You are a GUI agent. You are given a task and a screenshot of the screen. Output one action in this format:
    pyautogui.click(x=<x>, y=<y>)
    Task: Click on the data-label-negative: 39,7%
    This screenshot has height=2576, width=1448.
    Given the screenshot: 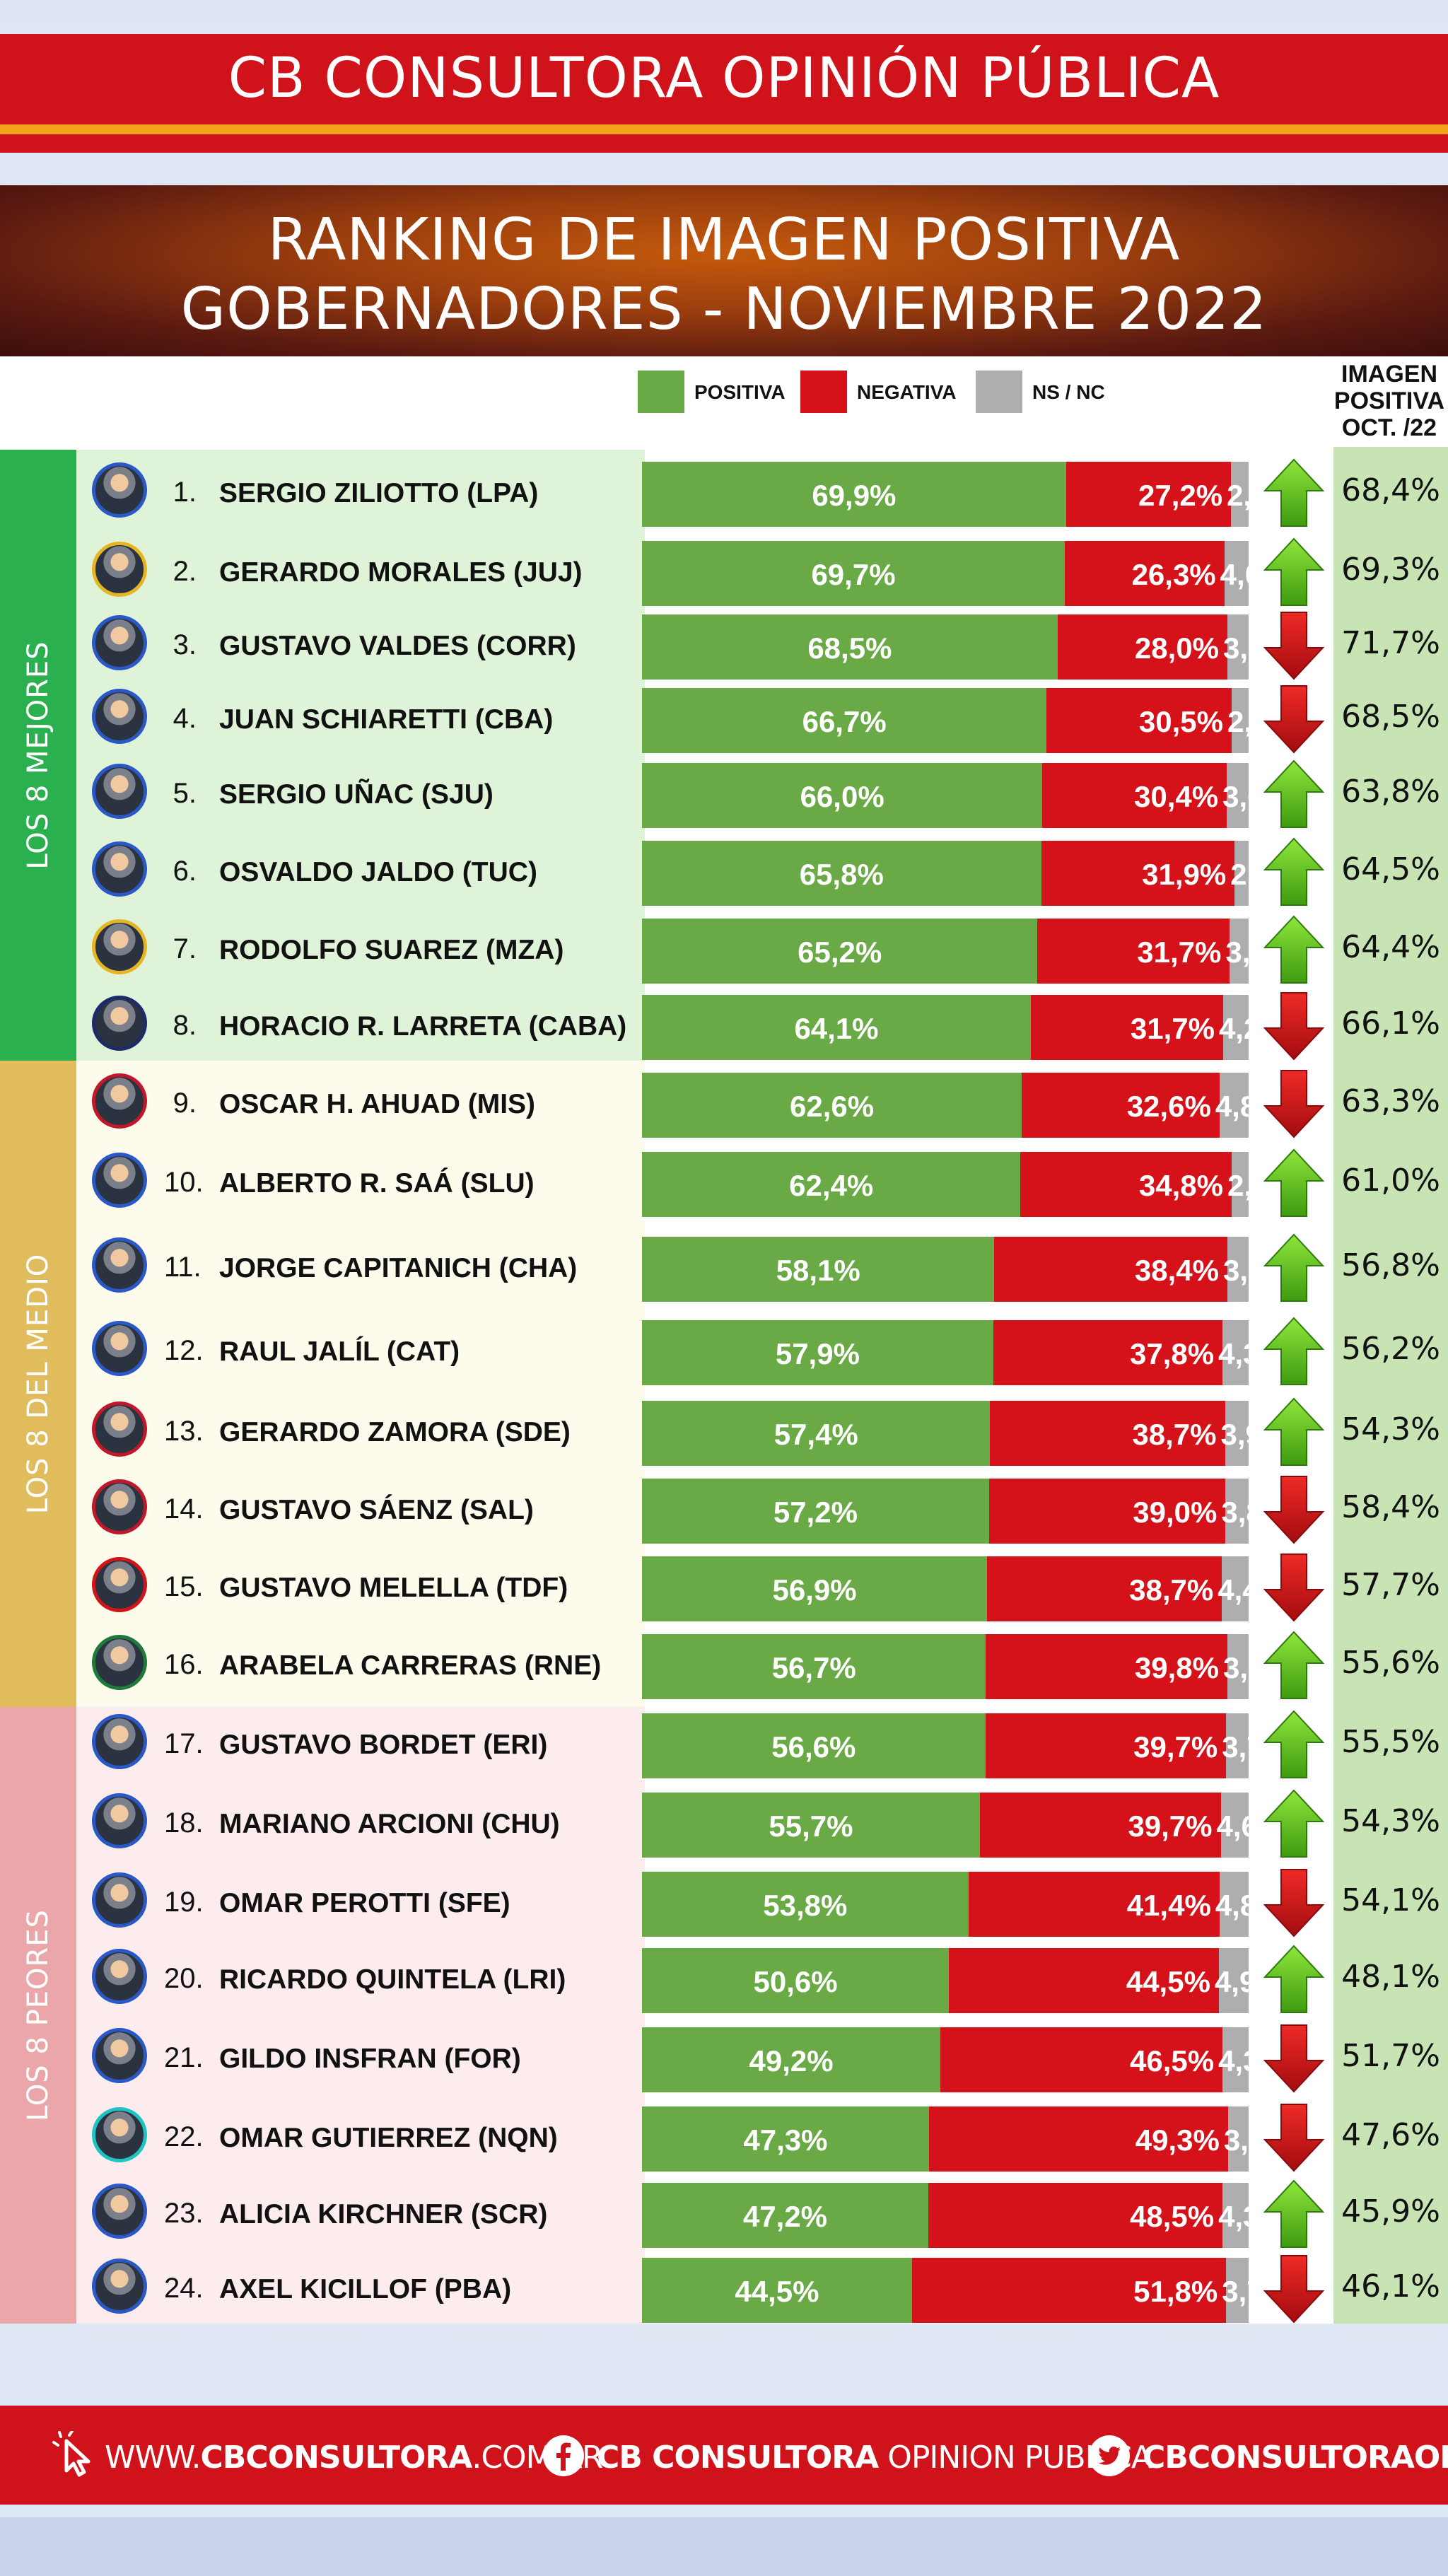 What is the action you would take?
    pyautogui.click(x=1170, y=1826)
    